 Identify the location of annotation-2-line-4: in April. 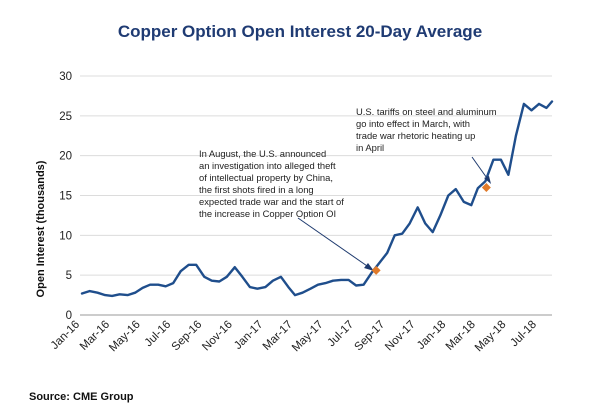
(370, 147).